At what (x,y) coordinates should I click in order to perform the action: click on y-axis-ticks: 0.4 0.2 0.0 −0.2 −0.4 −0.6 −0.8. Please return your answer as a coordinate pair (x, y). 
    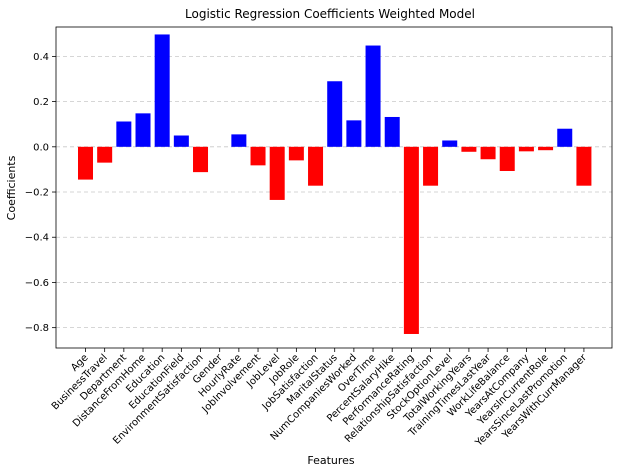
    Looking at the image, I should click on (40, 193).